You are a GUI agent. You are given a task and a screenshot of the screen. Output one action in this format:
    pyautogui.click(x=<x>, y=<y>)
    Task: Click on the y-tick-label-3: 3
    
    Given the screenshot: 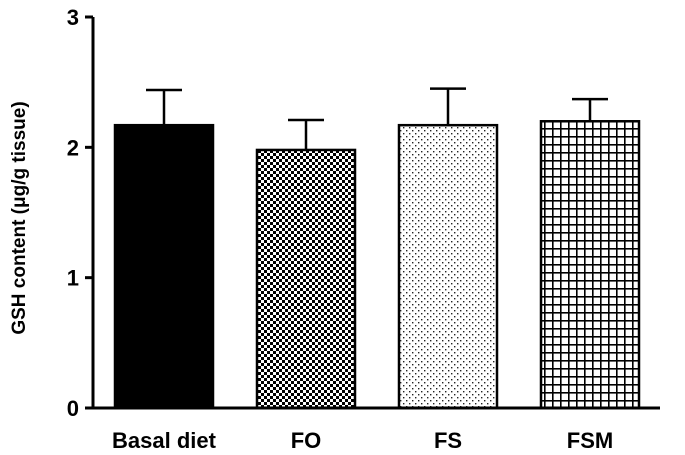 What is the action you would take?
    pyautogui.click(x=73, y=17)
    